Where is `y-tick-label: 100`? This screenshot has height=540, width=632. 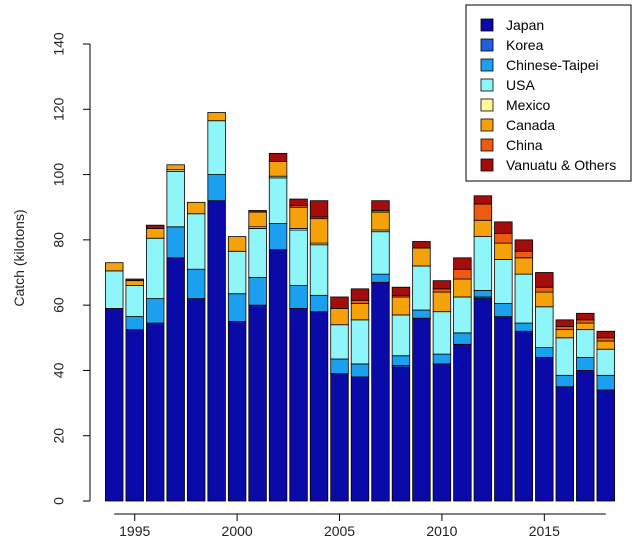
y-tick-label: 100 is located at coordinates (59, 175).